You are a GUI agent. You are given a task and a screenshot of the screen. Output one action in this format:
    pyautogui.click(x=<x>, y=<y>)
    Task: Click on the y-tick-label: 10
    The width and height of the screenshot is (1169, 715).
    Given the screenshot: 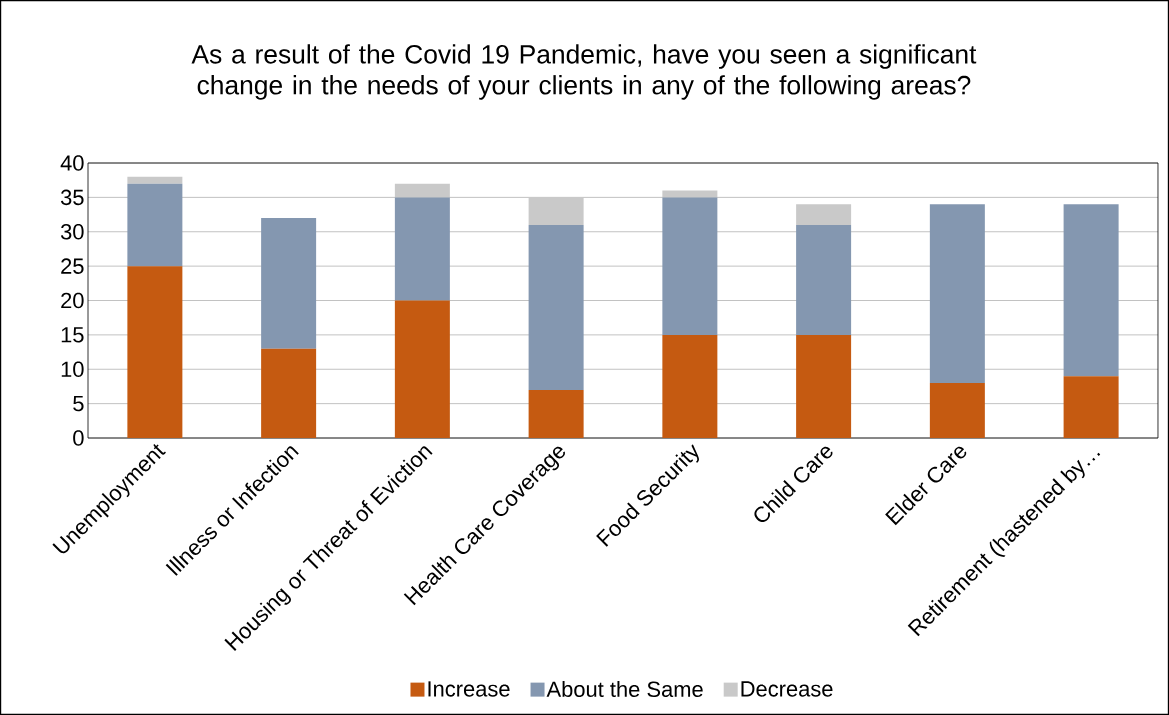 What is the action you would take?
    pyautogui.click(x=72, y=369)
    